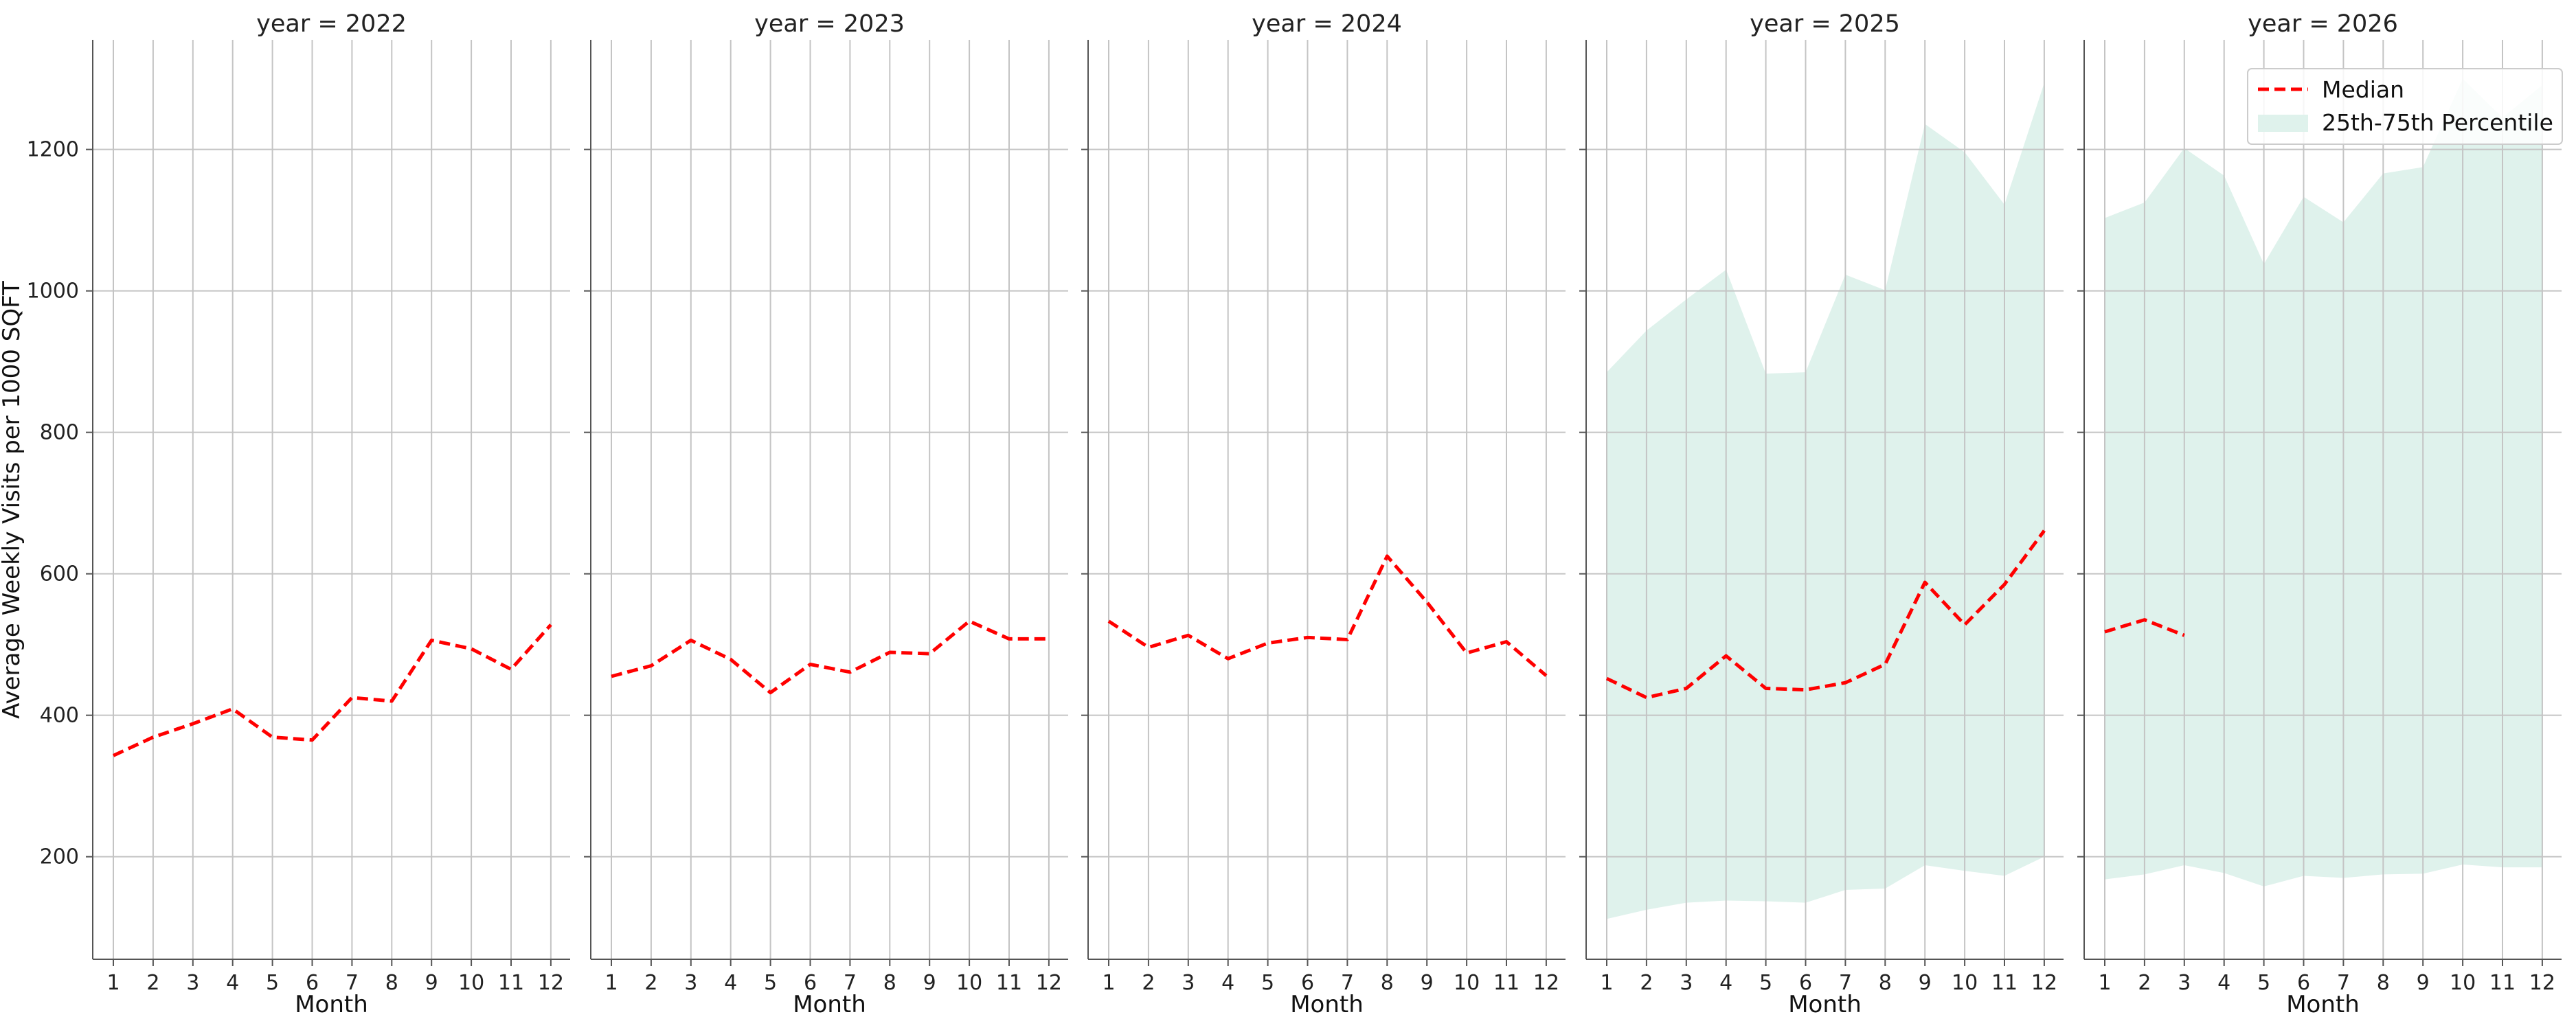  I want to click on y-tick-label-400: 400, so click(59, 716).